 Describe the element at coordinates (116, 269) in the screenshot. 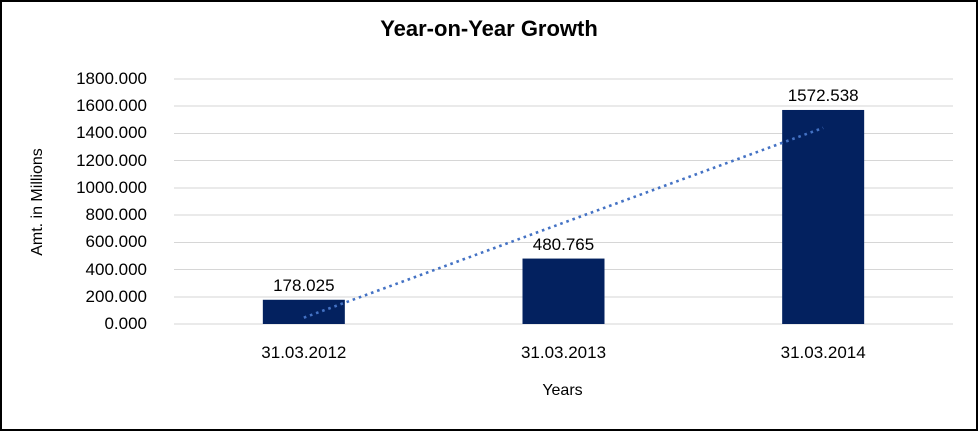

I see `y-tick-label: 400.000` at that location.